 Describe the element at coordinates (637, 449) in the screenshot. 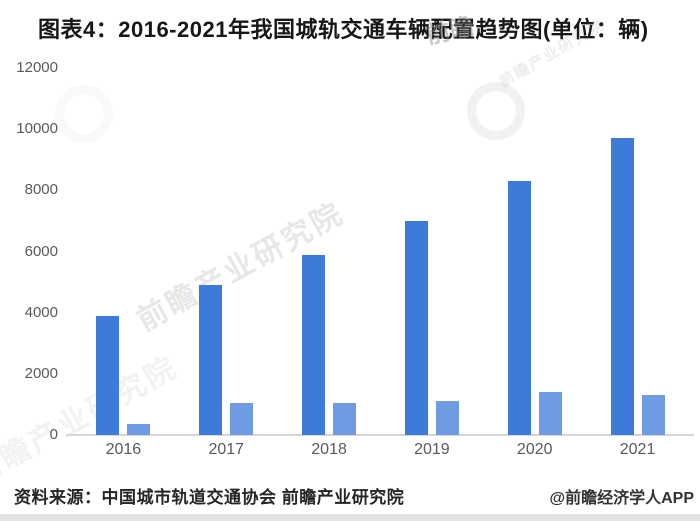

I see `x-axis-tick-label: 2021` at that location.